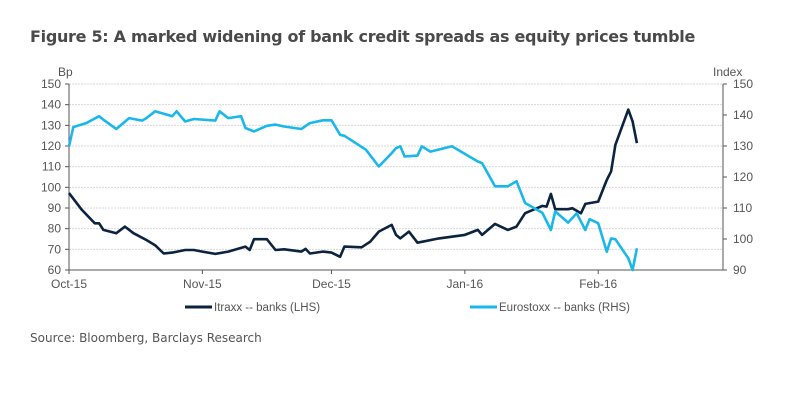 The image size is (800, 400). What do you see at coordinates (740, 270) in the screenshot?
I see `y-right-tick-label: 90` at bounding box center [740, 270].